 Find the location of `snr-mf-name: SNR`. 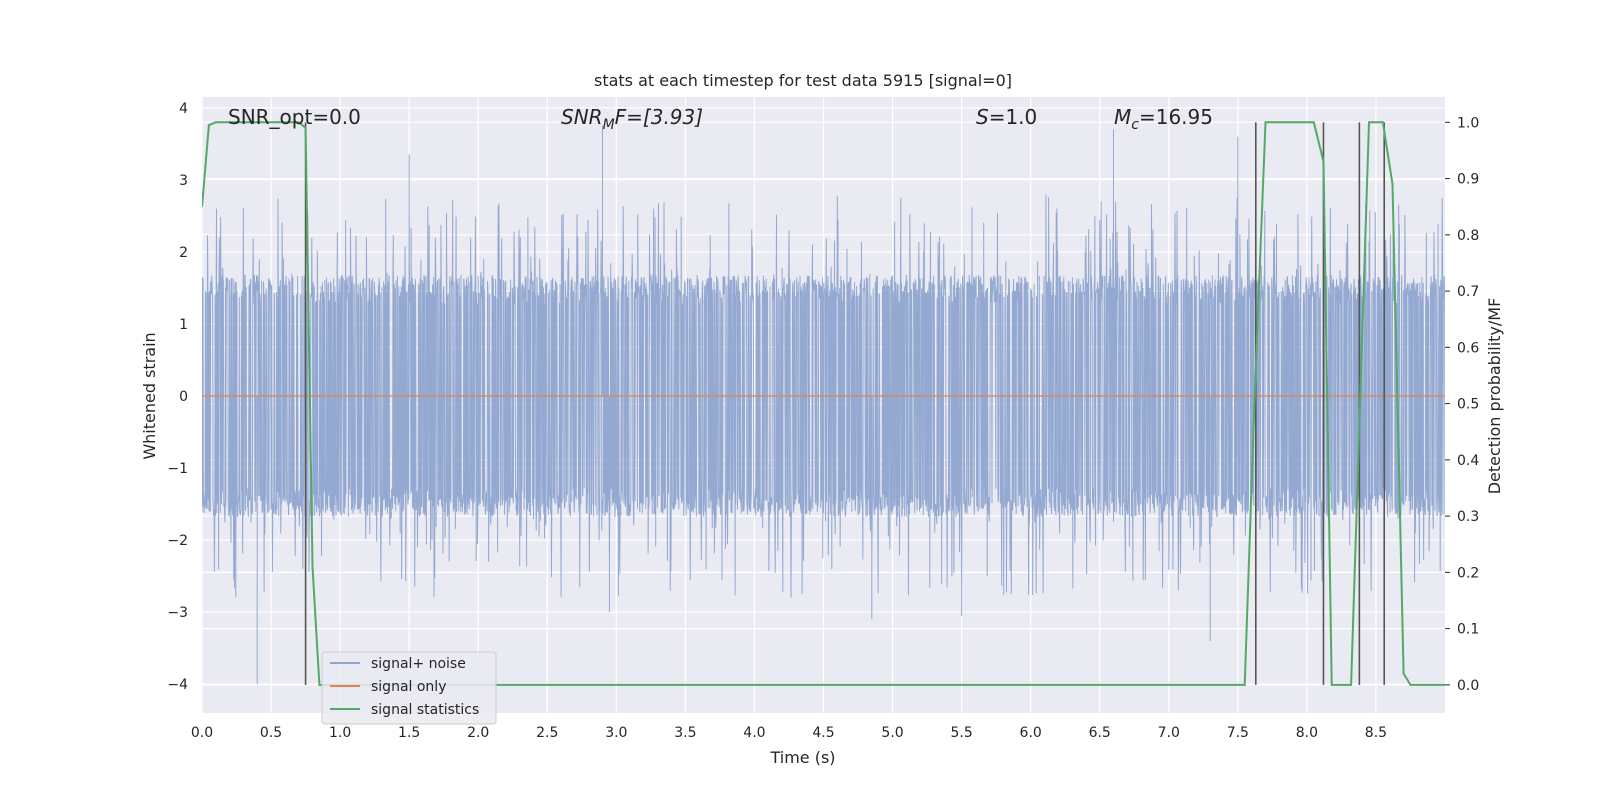

snr-mf-name: SNR is located at coordinates (582, 117).